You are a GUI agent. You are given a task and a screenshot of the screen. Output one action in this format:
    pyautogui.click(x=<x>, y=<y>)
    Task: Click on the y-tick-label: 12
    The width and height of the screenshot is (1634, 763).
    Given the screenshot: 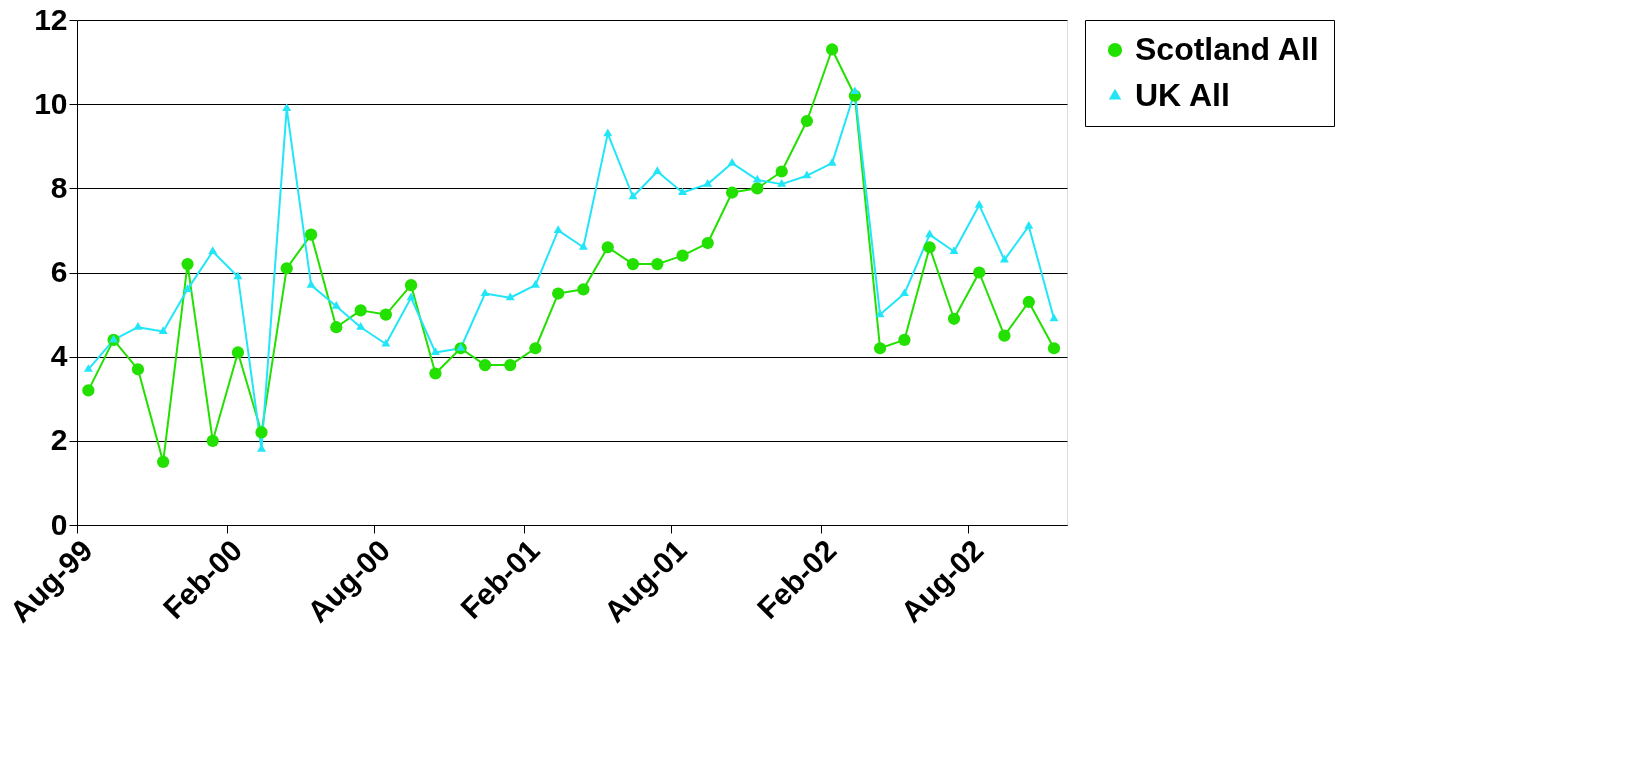 What is the action you would take?
    pyautogui.click(x=51, y=19)
    